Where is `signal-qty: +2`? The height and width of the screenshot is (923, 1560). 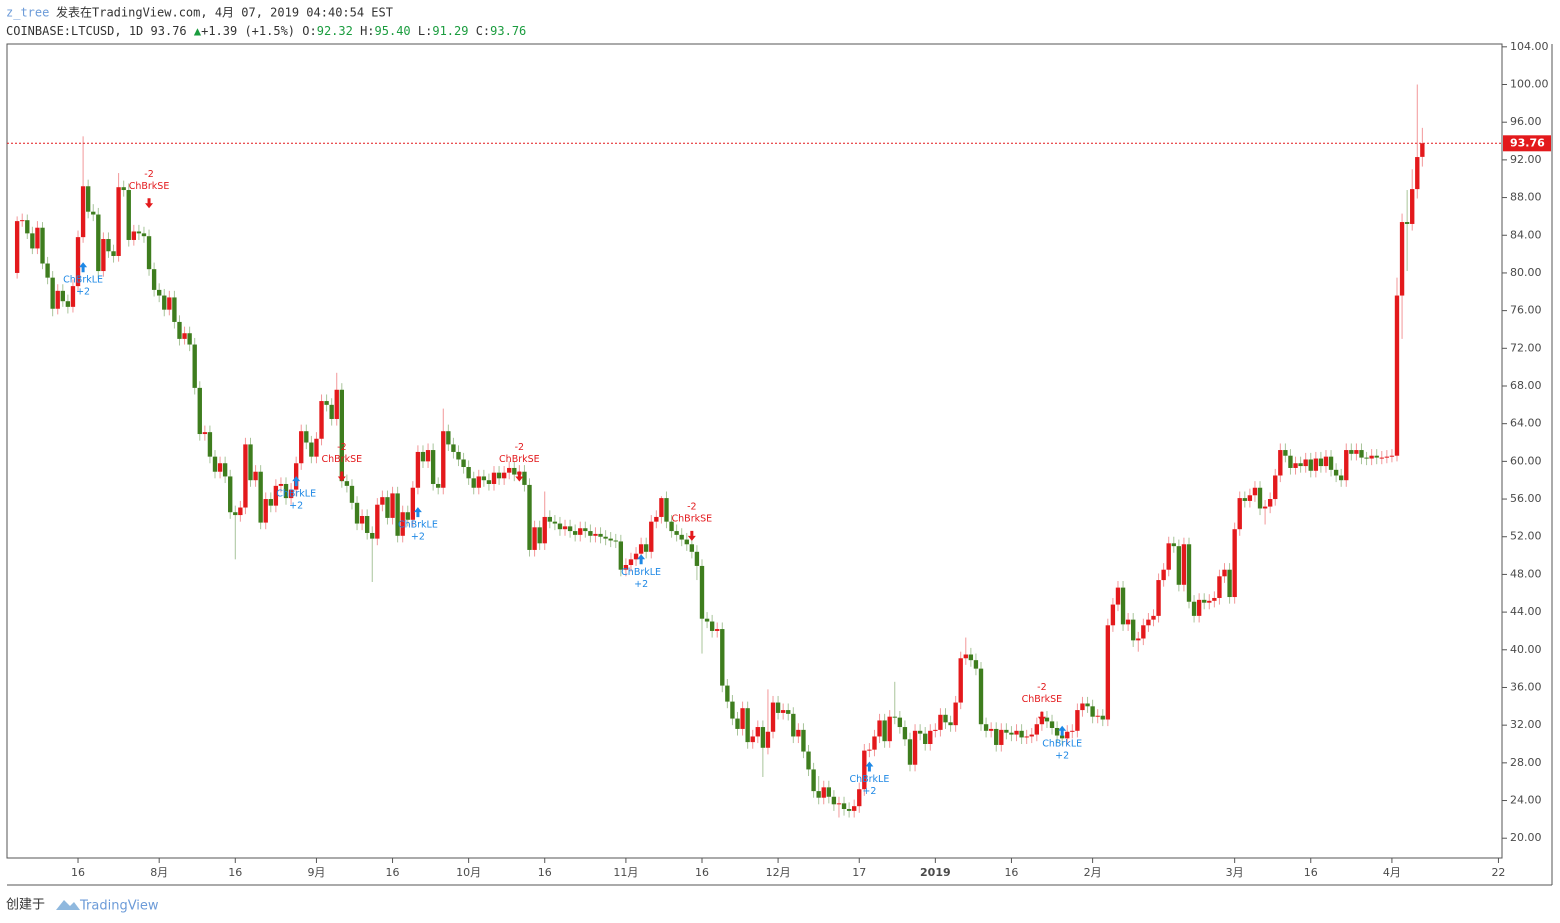 signal-qty: +2 is located at coordinates (83, 292).